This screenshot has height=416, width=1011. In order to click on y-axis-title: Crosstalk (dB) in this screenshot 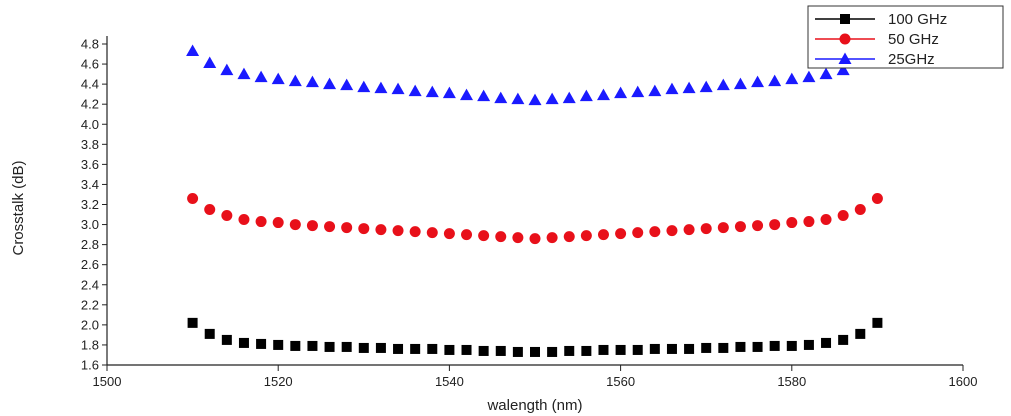, I will do `click(18, 207)`.